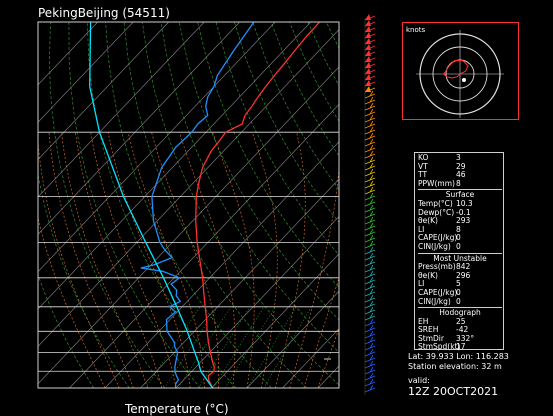  I want to click on row-value: 296, so click(479, 276).